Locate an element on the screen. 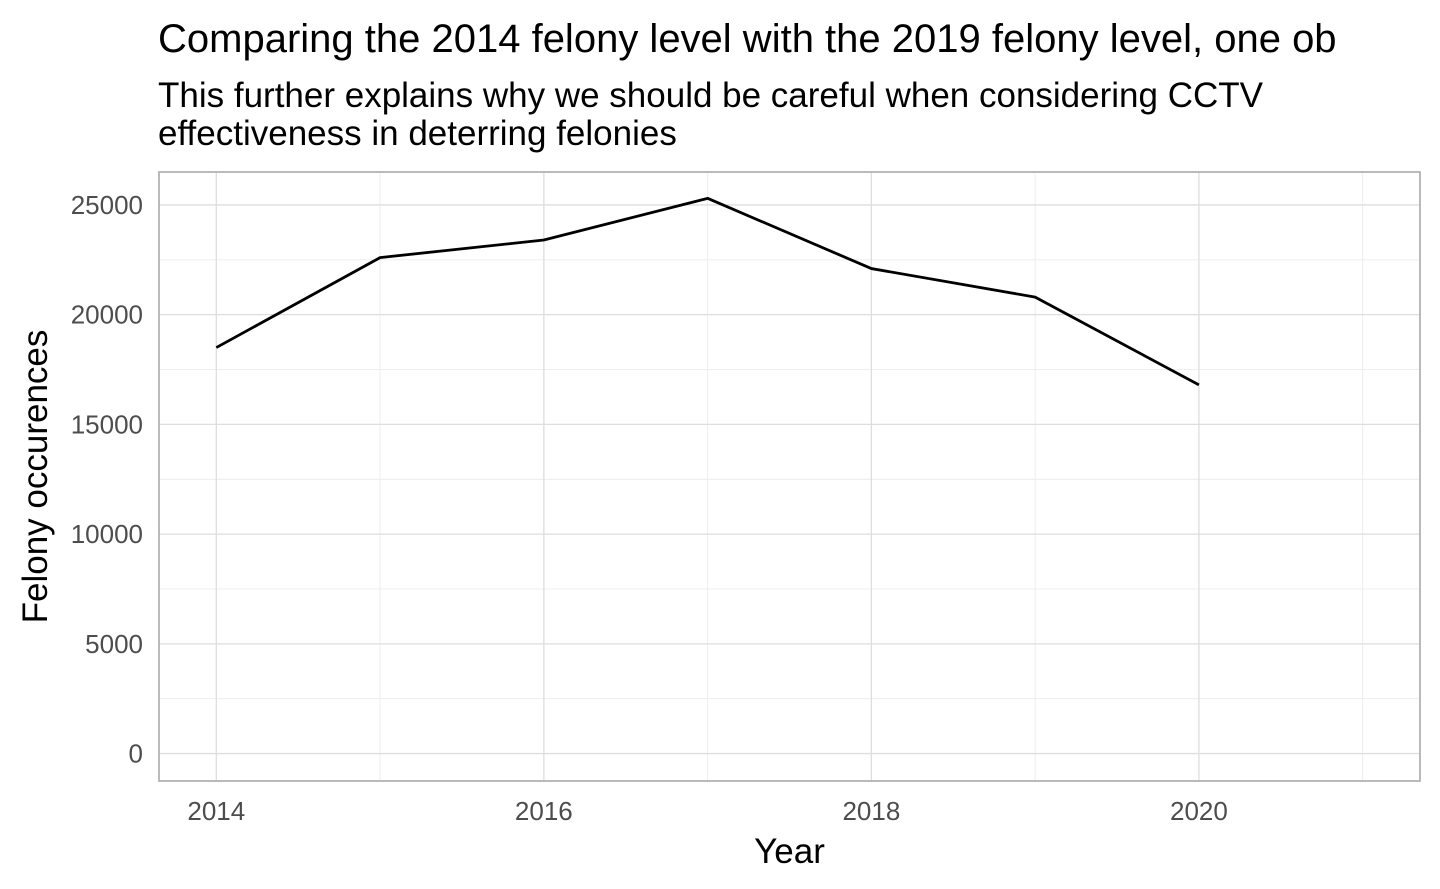 This screenshot has height=889, width=1440. y-tick-label: 15000 is located at coordinates (107, 424).